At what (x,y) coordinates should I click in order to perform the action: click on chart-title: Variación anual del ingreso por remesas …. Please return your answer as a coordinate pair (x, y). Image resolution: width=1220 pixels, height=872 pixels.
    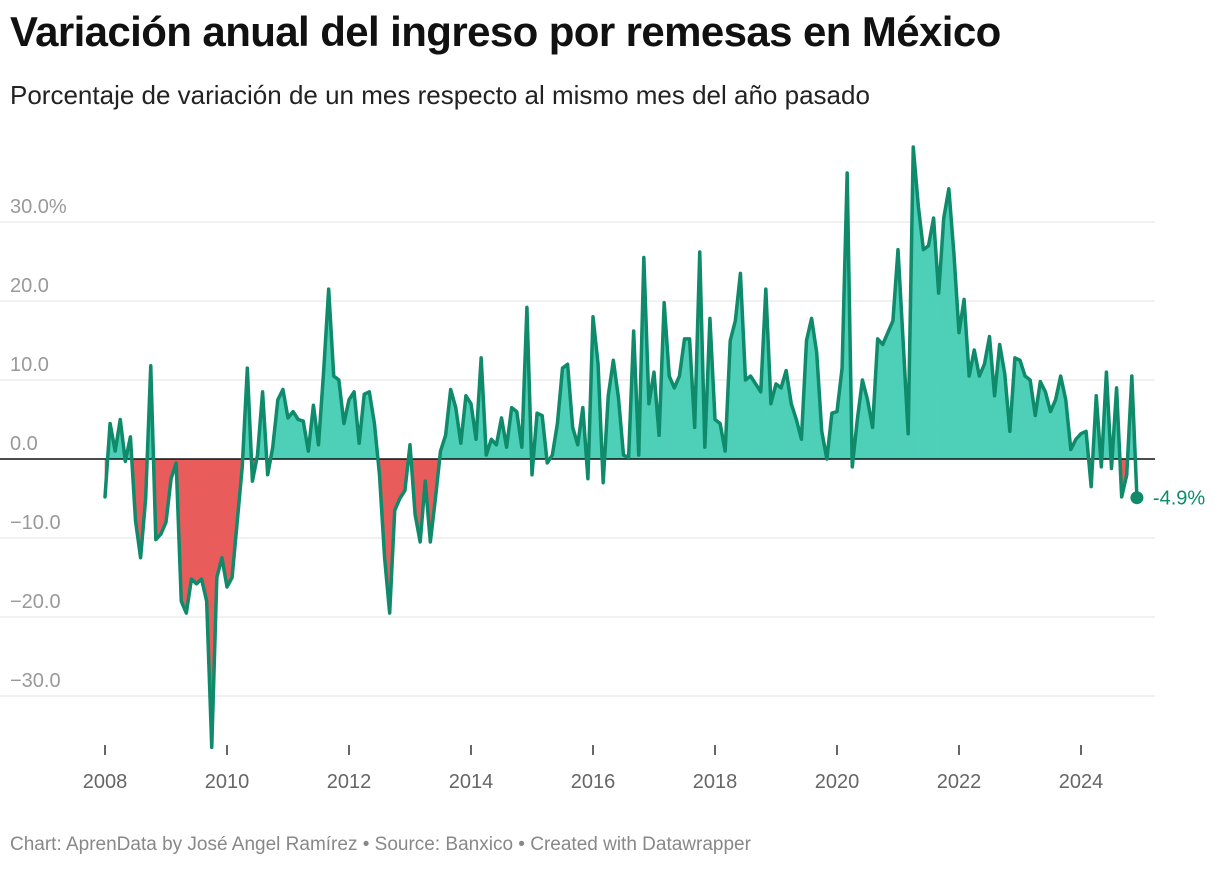
    Looking at the image, I should click on (505, 31).